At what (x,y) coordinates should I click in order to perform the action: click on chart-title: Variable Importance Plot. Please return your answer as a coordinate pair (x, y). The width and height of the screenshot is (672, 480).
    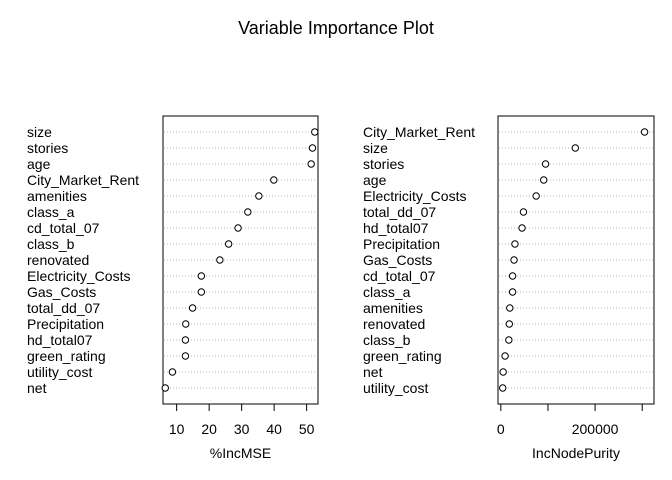
    Looking at the image, I should click on (336, 28).